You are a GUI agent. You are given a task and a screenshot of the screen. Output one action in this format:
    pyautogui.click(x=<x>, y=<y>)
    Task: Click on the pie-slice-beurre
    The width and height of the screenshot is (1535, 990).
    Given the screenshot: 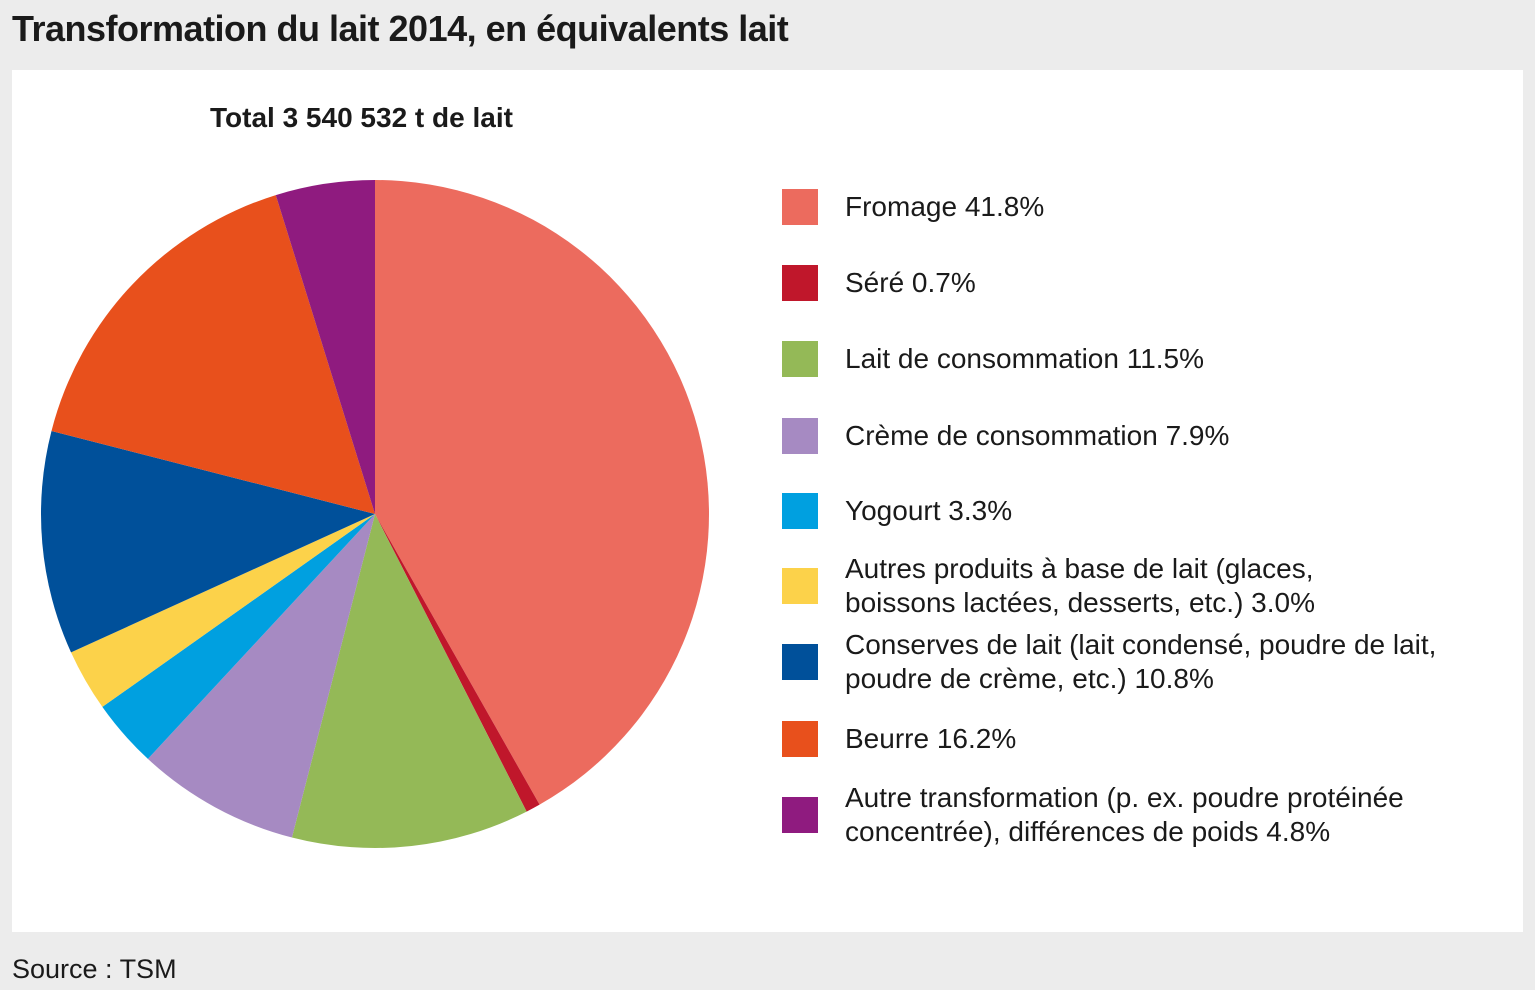 What is the action you would take?
    pyautogui.click(x=213, y=354)
    